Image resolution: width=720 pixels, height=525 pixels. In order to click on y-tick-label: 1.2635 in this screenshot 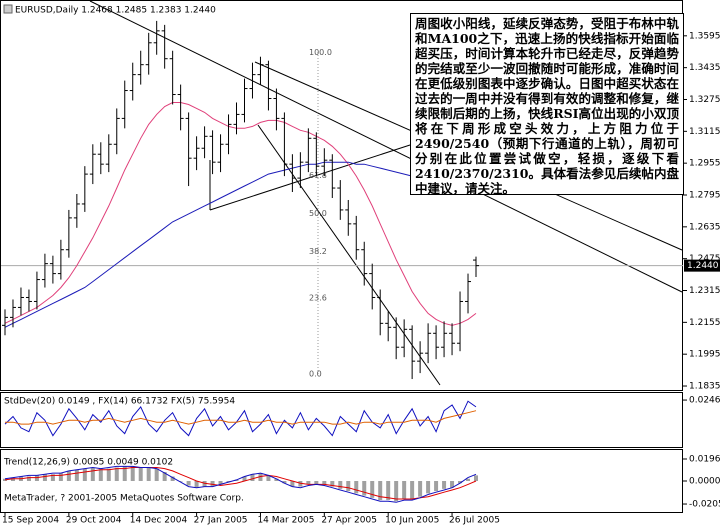, I will do `click(704, 227)`.